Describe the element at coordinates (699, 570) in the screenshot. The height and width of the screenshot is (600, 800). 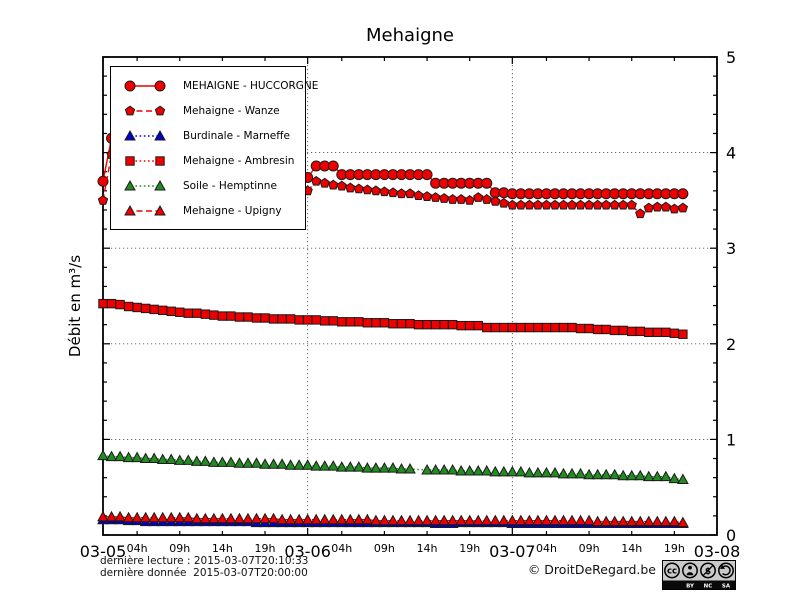
I see `cc-icon-rings` at that location.